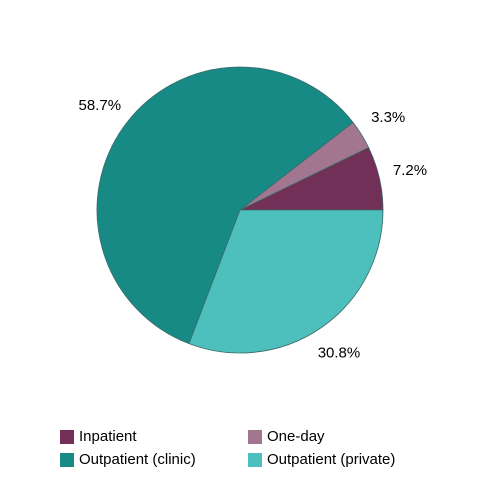 This screenshot has width=480, height=480. I want to click on value-label: 3.3%, so click(388, 117).